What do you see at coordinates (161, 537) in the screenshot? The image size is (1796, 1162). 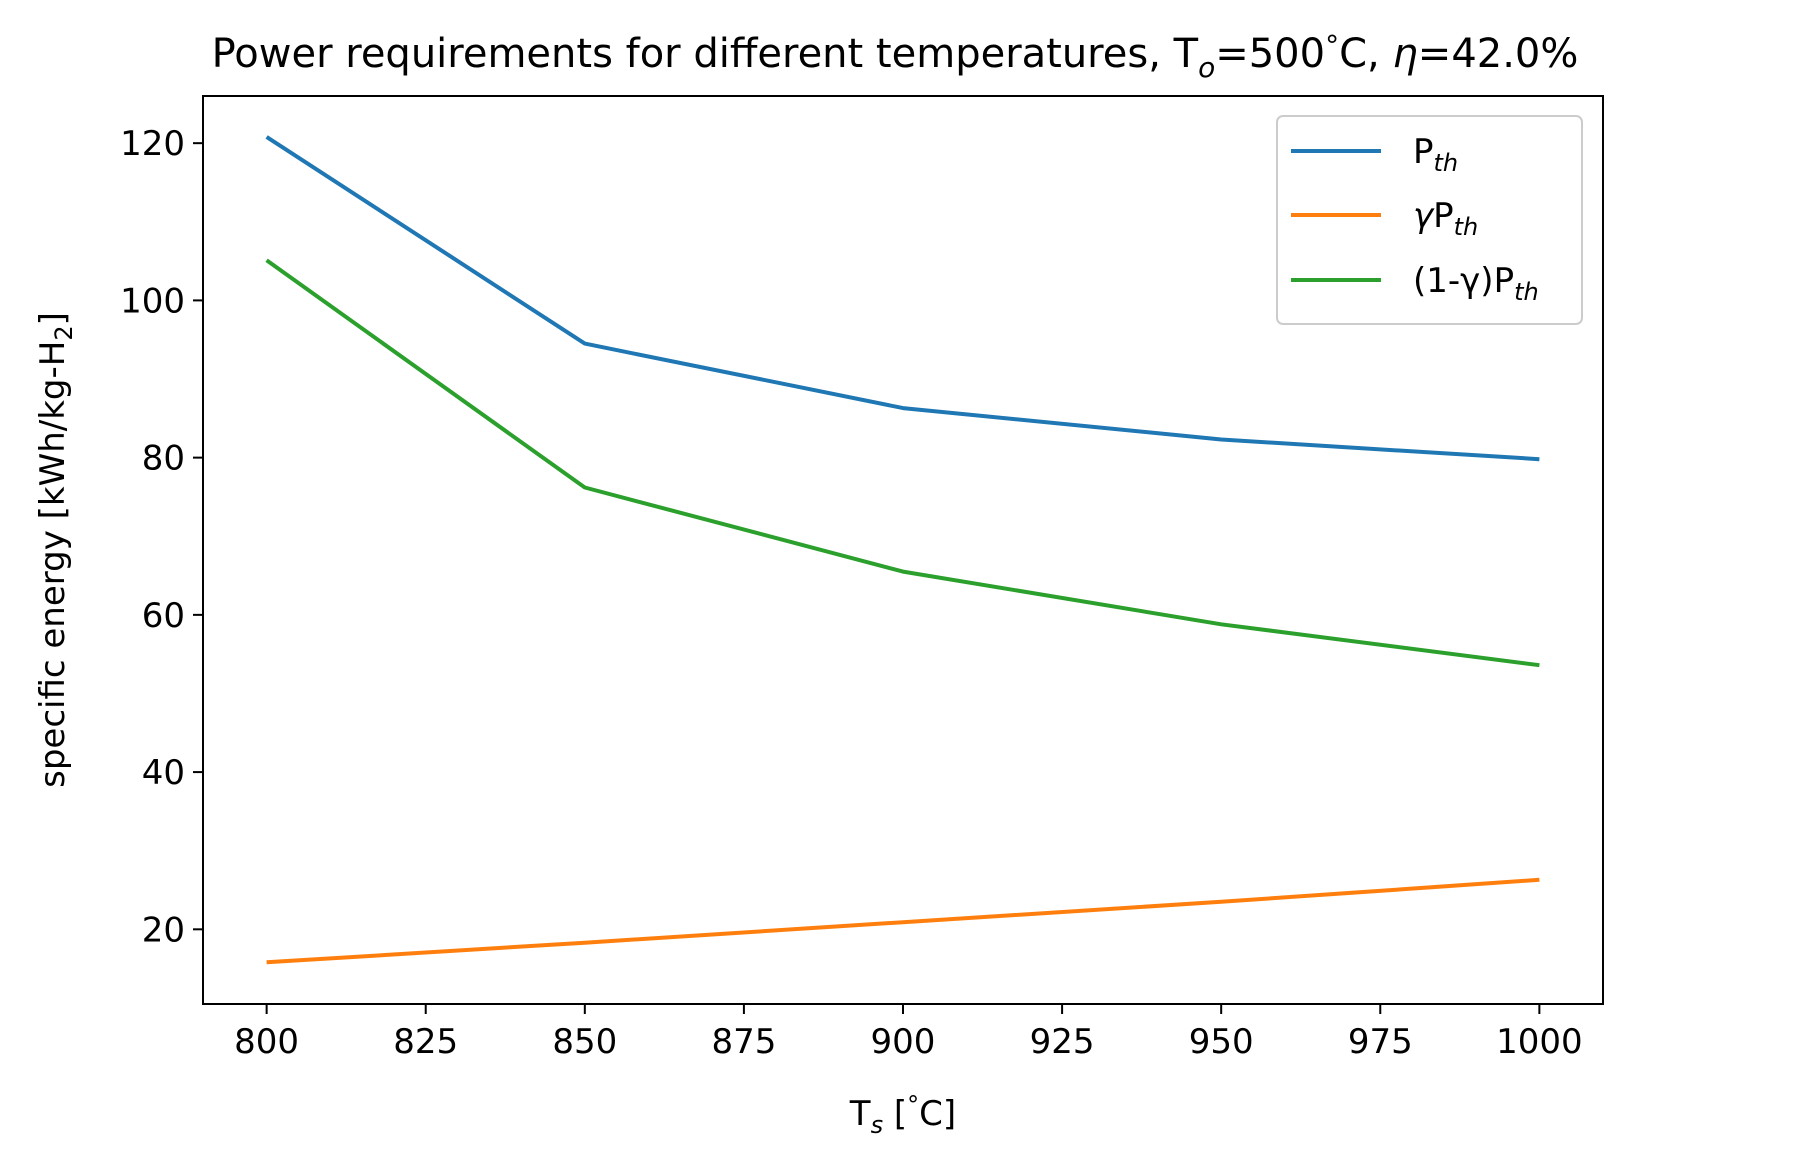 I see `y-axis: 20 40 60 80 100 120` at bounding box center [161, 537].